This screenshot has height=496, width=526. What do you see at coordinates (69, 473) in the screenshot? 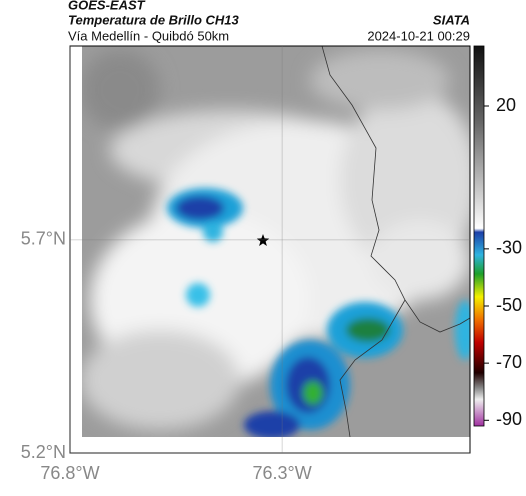
I see `x-tick-label: 76.8°W` at bounding box center [69, 473].